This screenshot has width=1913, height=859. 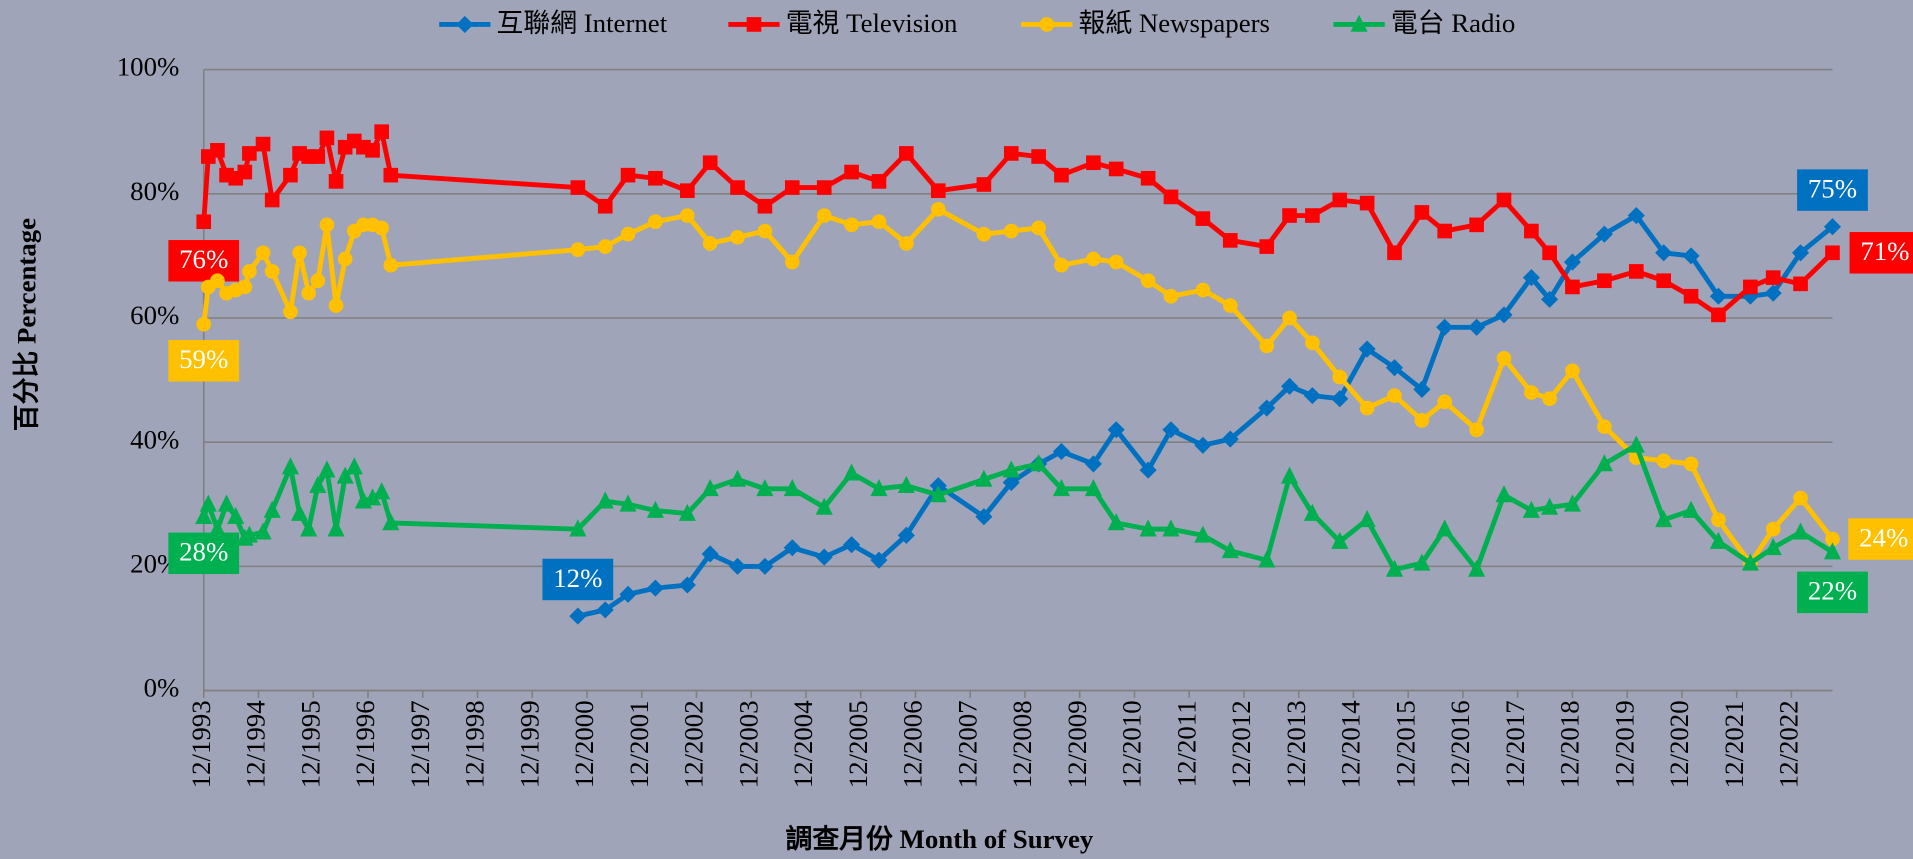 I want to click on x-tick-label: 12/2010, so click(x=1132, y=744).